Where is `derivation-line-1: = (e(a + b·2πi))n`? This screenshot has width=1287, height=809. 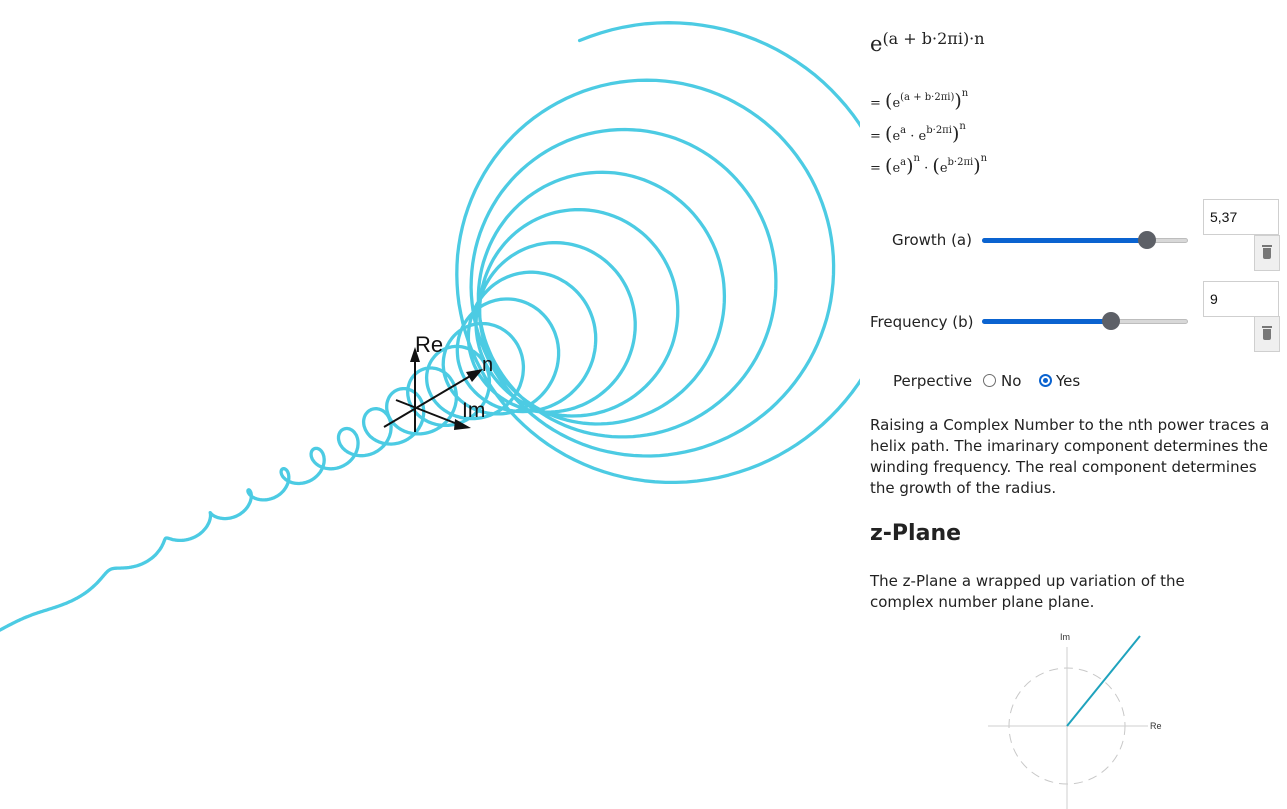
derivation-line-1: = (e(a + b·2πi))n is located at coordinates (919, 100).